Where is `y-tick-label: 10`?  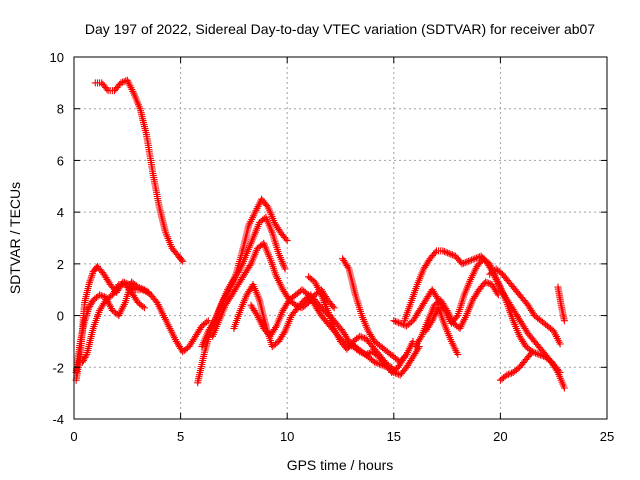
y-tick-label: 10 is located at coordinates (57, 57).